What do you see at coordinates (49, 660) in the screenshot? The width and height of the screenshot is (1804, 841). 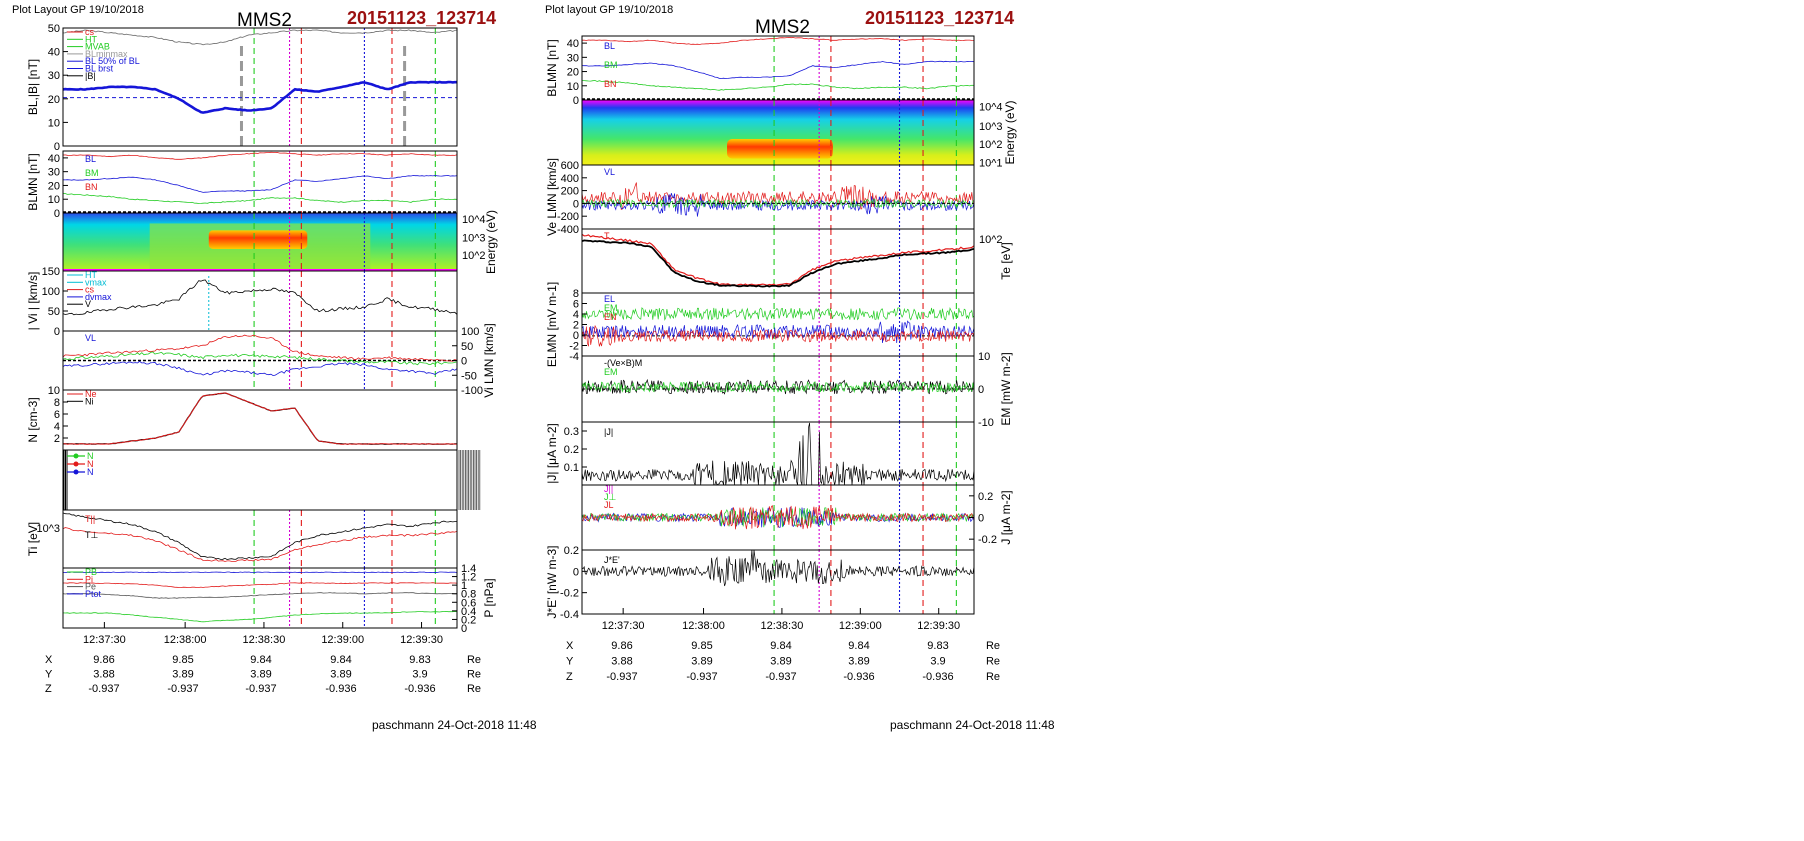 I see `left-ephem-label: X` at bounding box center [49, 660].